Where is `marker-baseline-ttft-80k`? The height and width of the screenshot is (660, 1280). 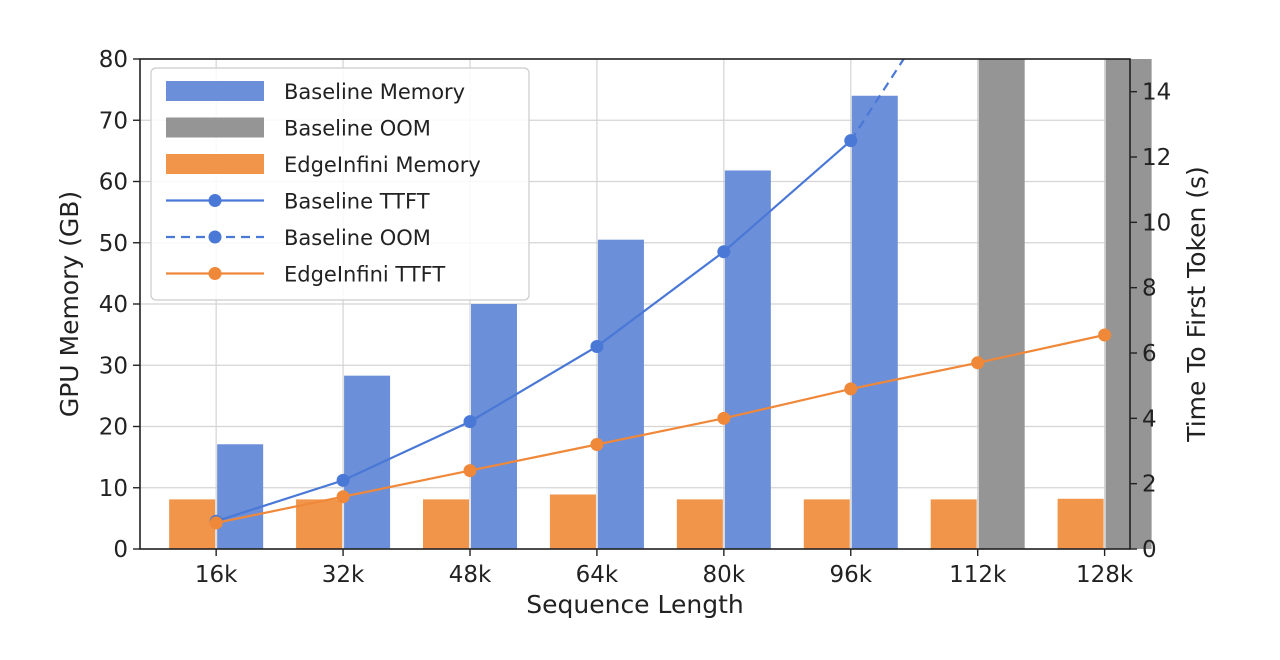 marker-baseline-ttft-80k is located at coordinates (724, 252).